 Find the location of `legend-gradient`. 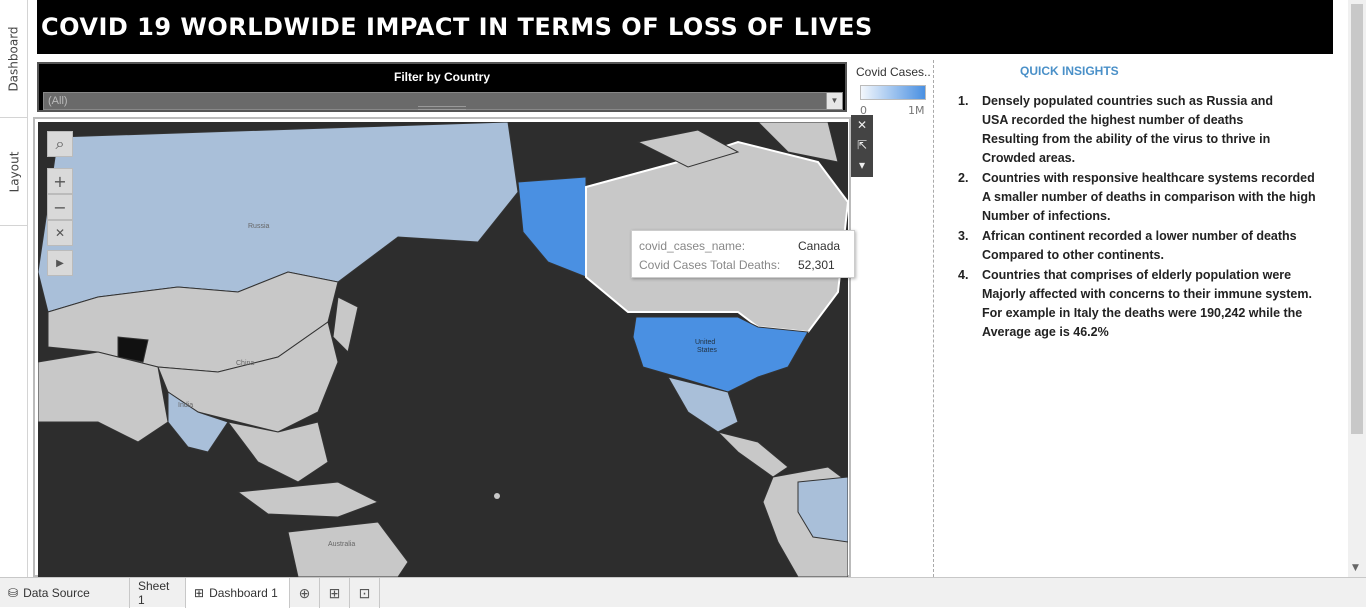

legend-gradient is located at coordinates (893, 92).